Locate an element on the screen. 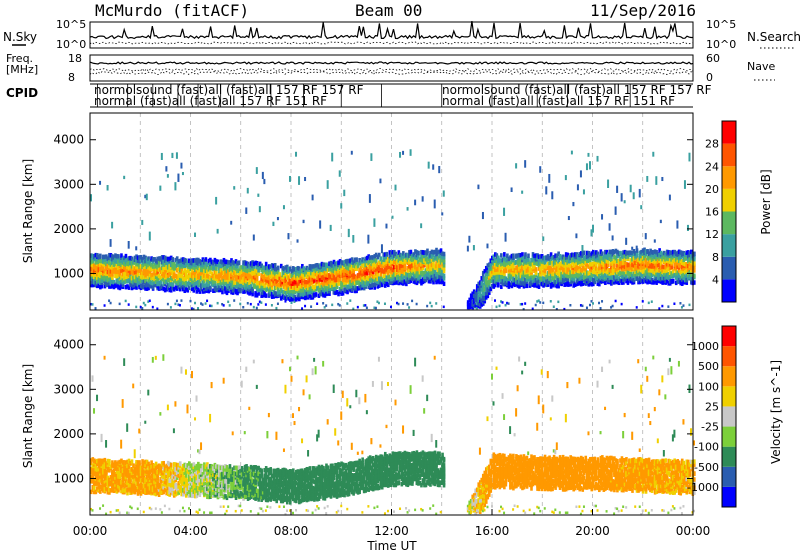 The width and height of the screenshot is (800, 554). colorbar-tick-label: 16 is located at coordinates (712, 212).